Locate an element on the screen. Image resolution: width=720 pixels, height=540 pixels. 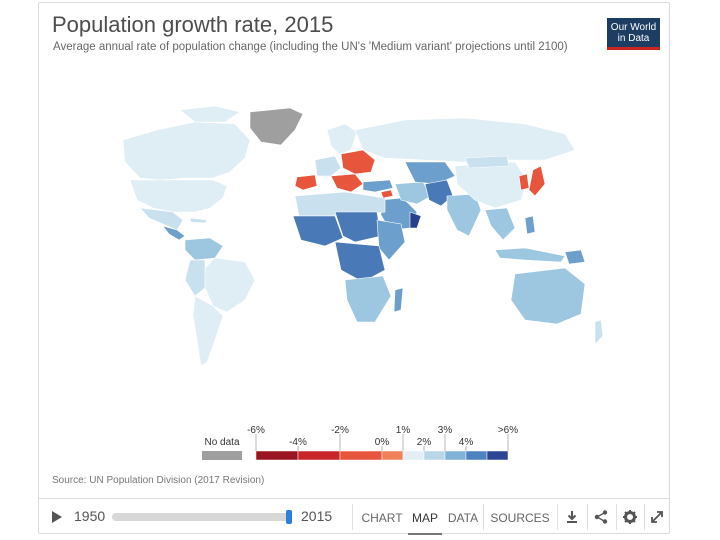
page-title: Population growth rate, 2015 is located at coordinates (193, 24).